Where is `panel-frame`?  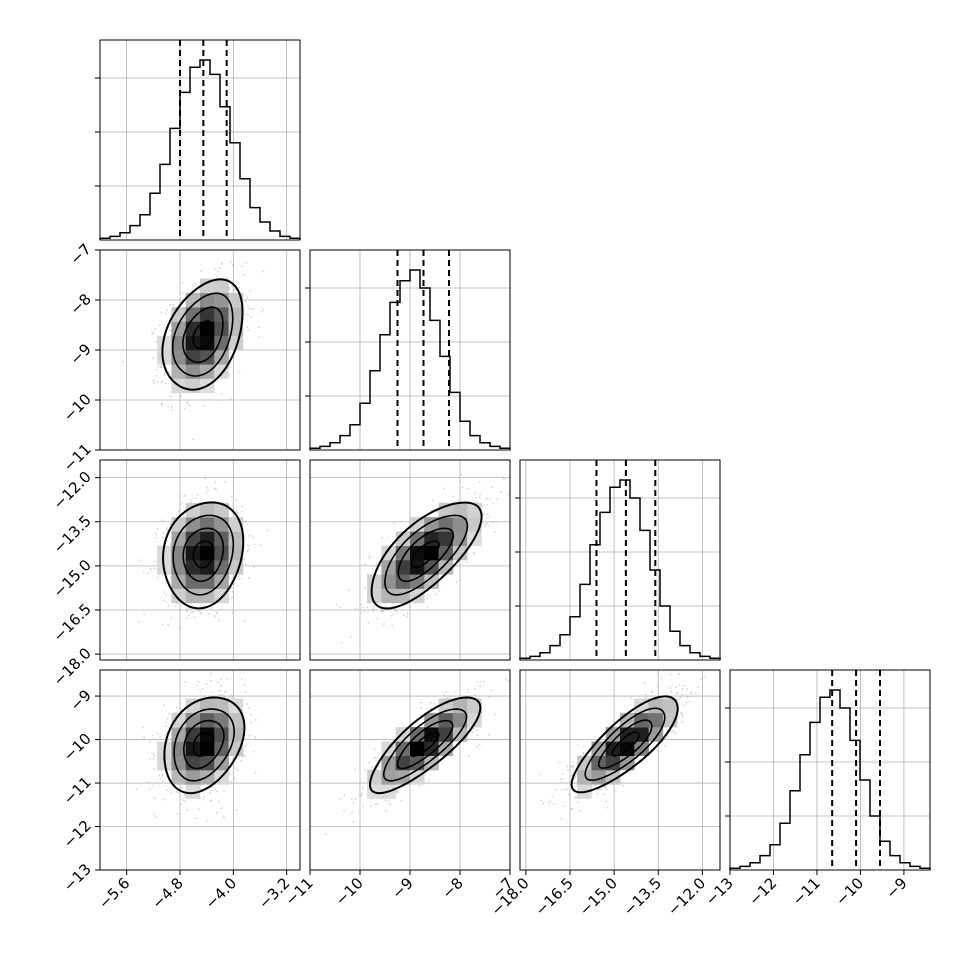
panel-frame is located at coordinates (200, 560).